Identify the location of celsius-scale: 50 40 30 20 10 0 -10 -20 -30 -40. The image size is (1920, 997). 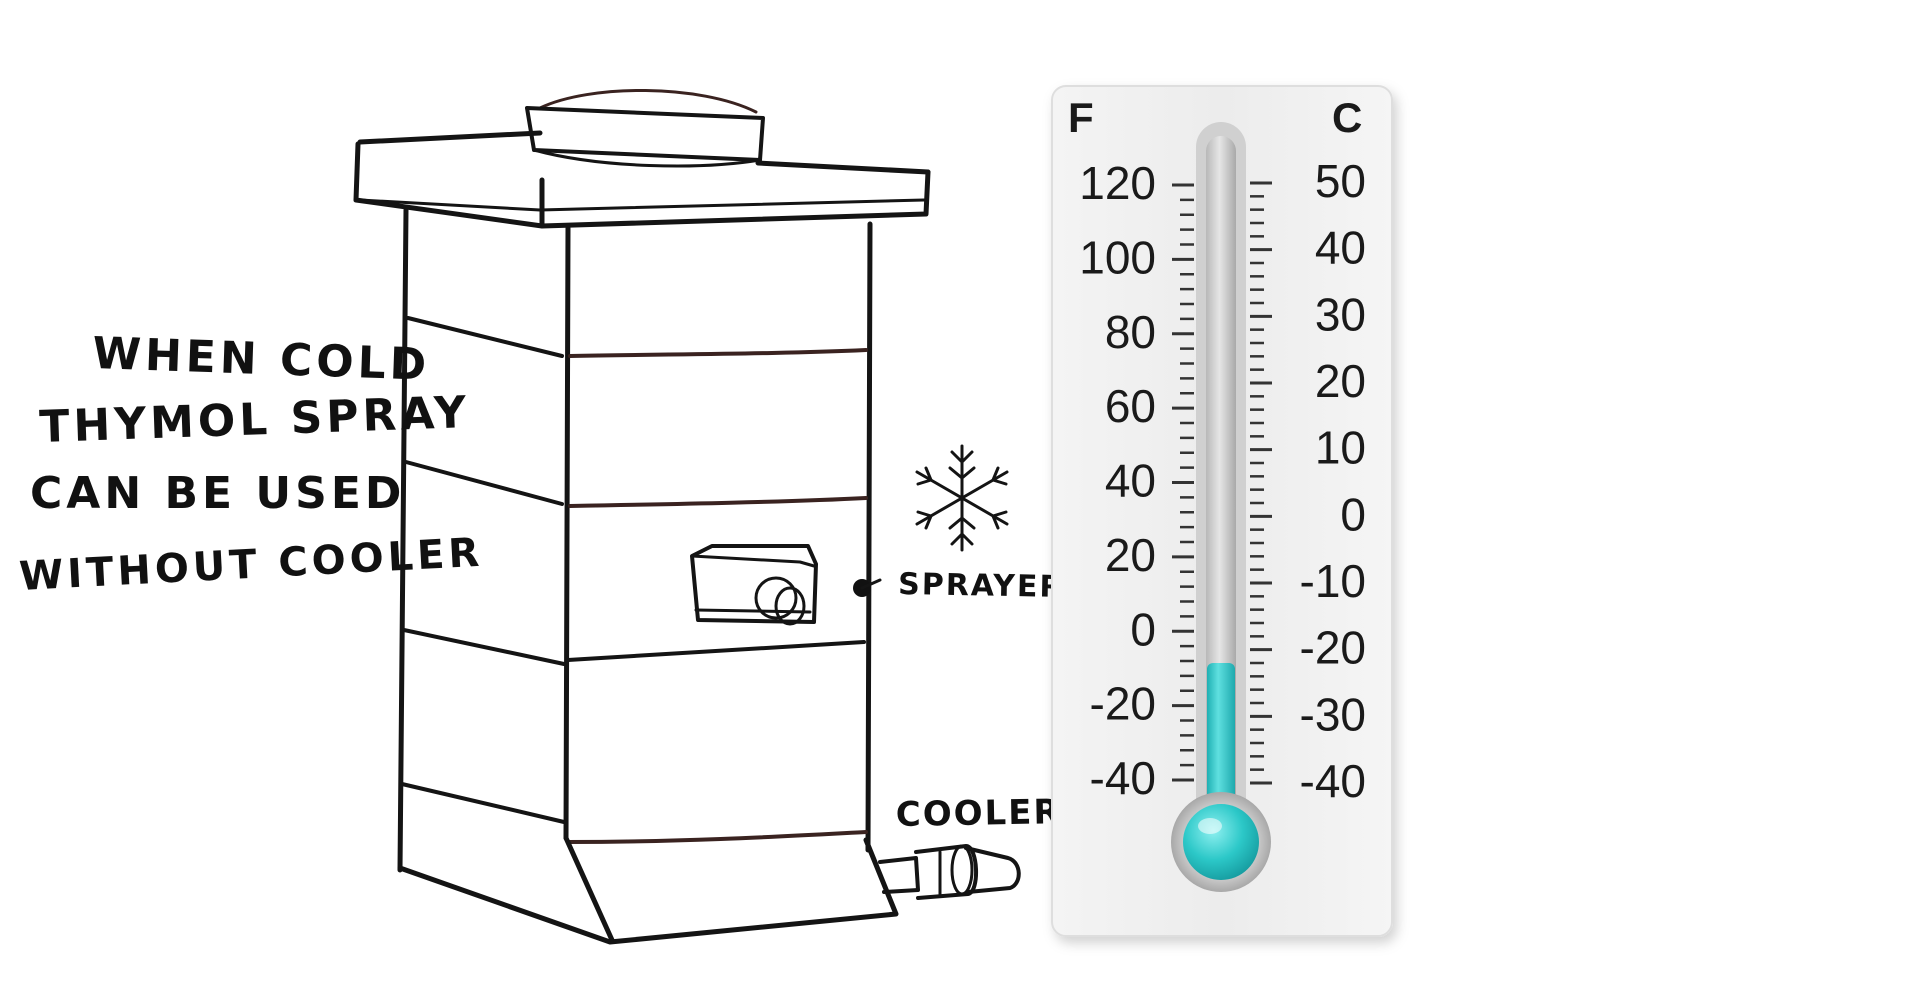
(1333, 481).